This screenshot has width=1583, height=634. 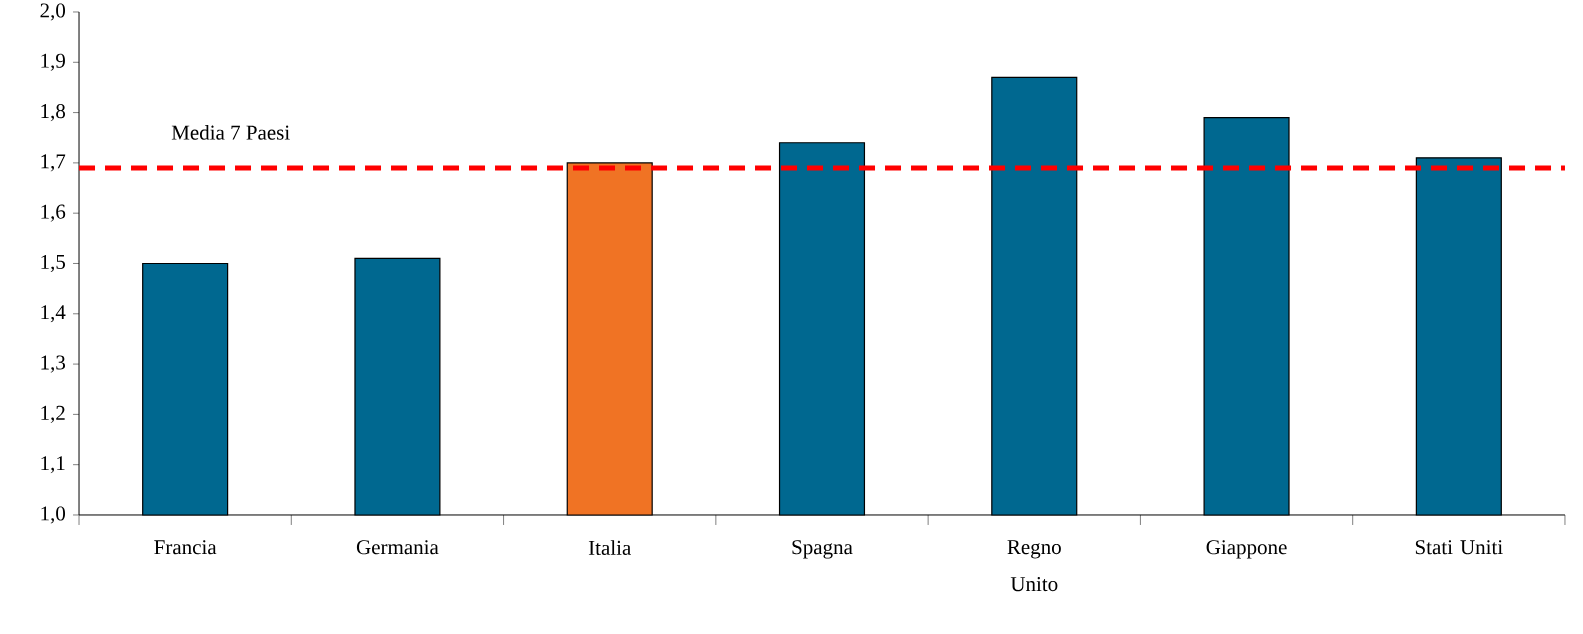 I want to click on y-tick-label: 1,0, so click(x=53, y=515).